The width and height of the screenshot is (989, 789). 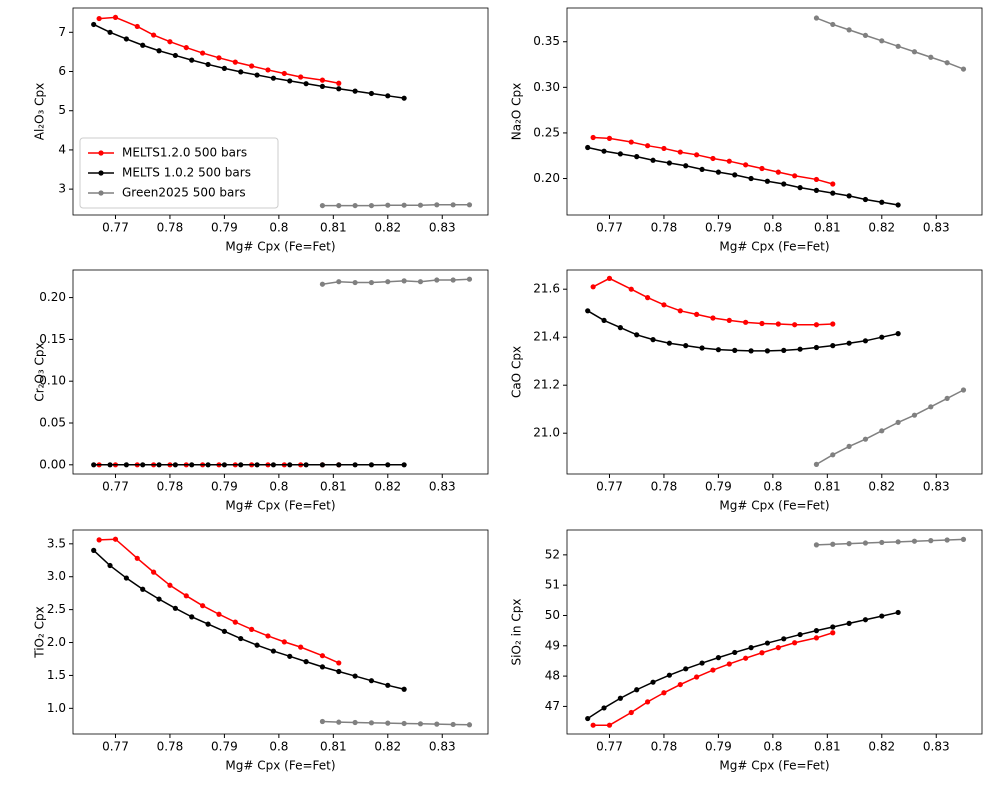 What do you see at coordinates (442, 228) in the screenshot?
I see `x-tick-label: 0.83` at bounding box center [442, 228].